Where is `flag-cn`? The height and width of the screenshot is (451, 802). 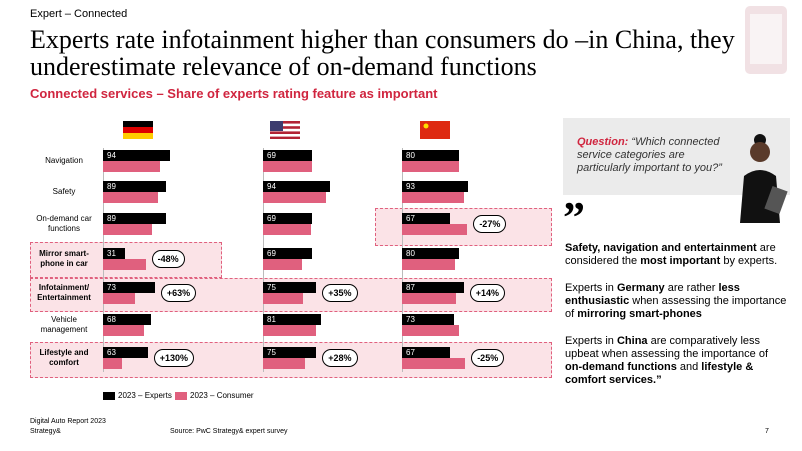
flag-cn is located at coordinates (435, 130).